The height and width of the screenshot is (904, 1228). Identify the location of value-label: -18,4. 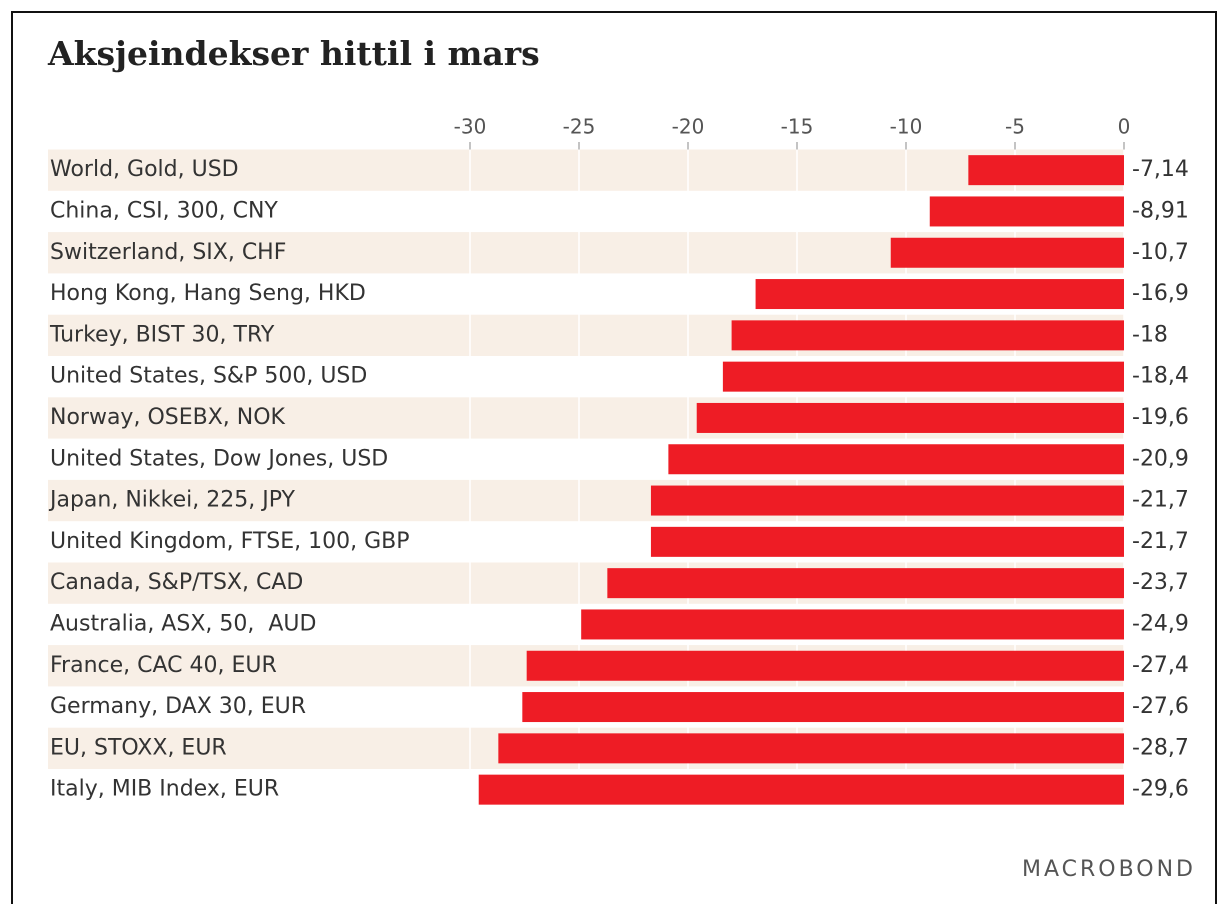
(1160, 376).